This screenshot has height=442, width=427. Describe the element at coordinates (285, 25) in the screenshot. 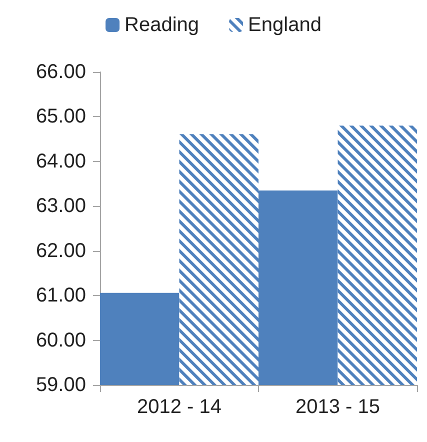

I see `legend-label: England` at that location.